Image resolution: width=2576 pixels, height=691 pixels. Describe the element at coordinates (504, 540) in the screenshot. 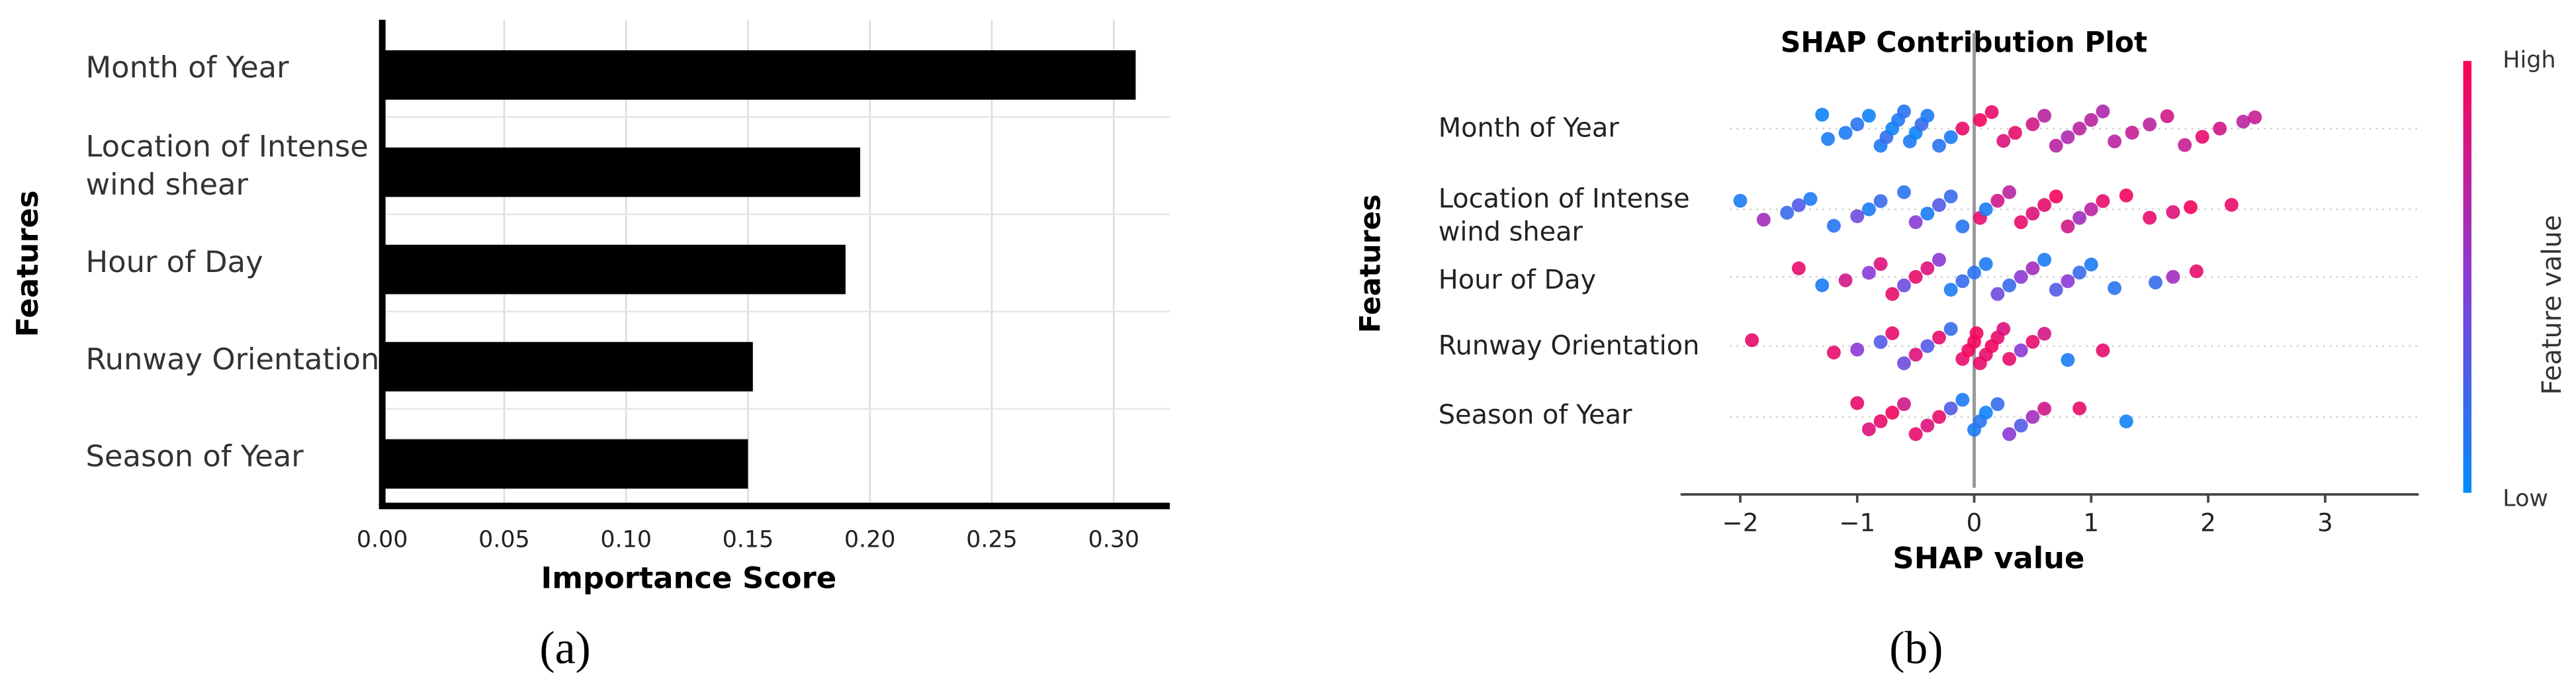

I see `x-tick-label: 0.05` at that location.